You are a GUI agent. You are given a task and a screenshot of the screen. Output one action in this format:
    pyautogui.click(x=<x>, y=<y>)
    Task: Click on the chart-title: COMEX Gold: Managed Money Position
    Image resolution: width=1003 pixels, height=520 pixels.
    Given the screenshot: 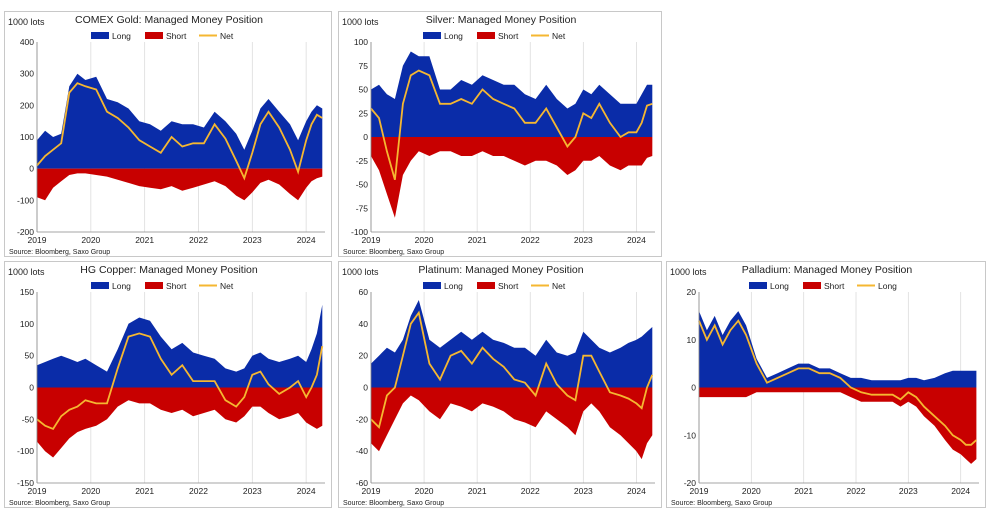 What is the action you would take?
    pyautogui.click(x=169, y=20)
    